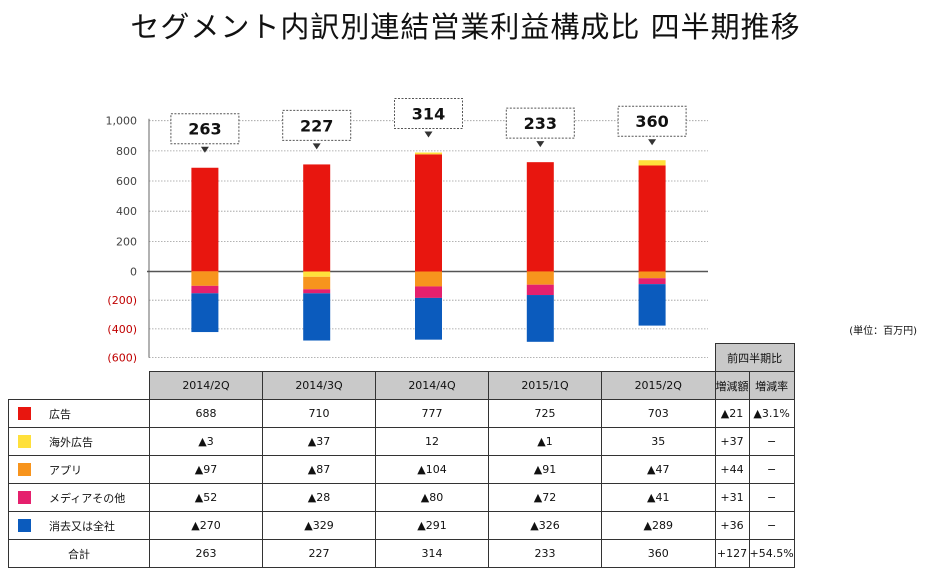  What do you see at coordinates (79, 525) in the screenshot?
I see `row-label-cell: 消去又は全社` at bounding box center [79, 525].